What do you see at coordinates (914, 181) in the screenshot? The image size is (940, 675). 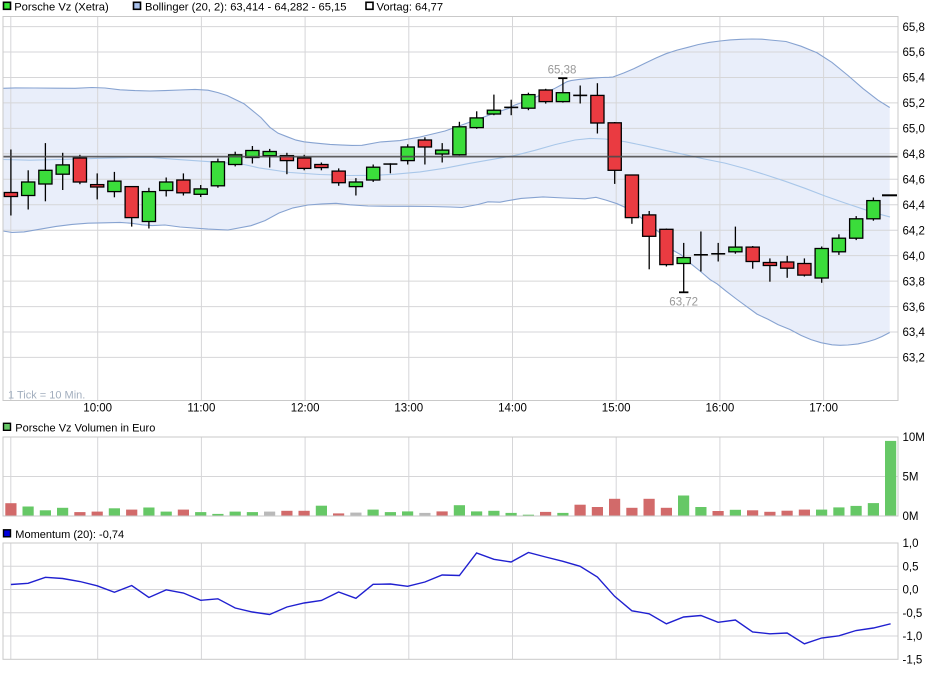 I see `svg-text: 64,6` at bounding box center [914, 181].